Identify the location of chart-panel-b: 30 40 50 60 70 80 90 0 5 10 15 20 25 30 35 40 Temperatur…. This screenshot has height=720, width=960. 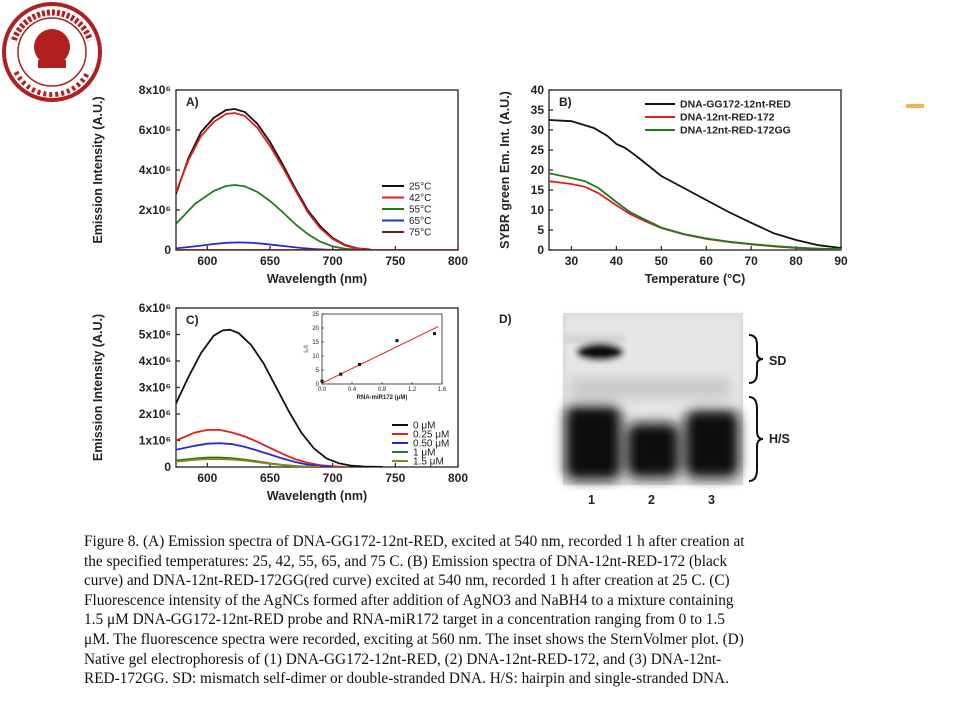
(673, 184).